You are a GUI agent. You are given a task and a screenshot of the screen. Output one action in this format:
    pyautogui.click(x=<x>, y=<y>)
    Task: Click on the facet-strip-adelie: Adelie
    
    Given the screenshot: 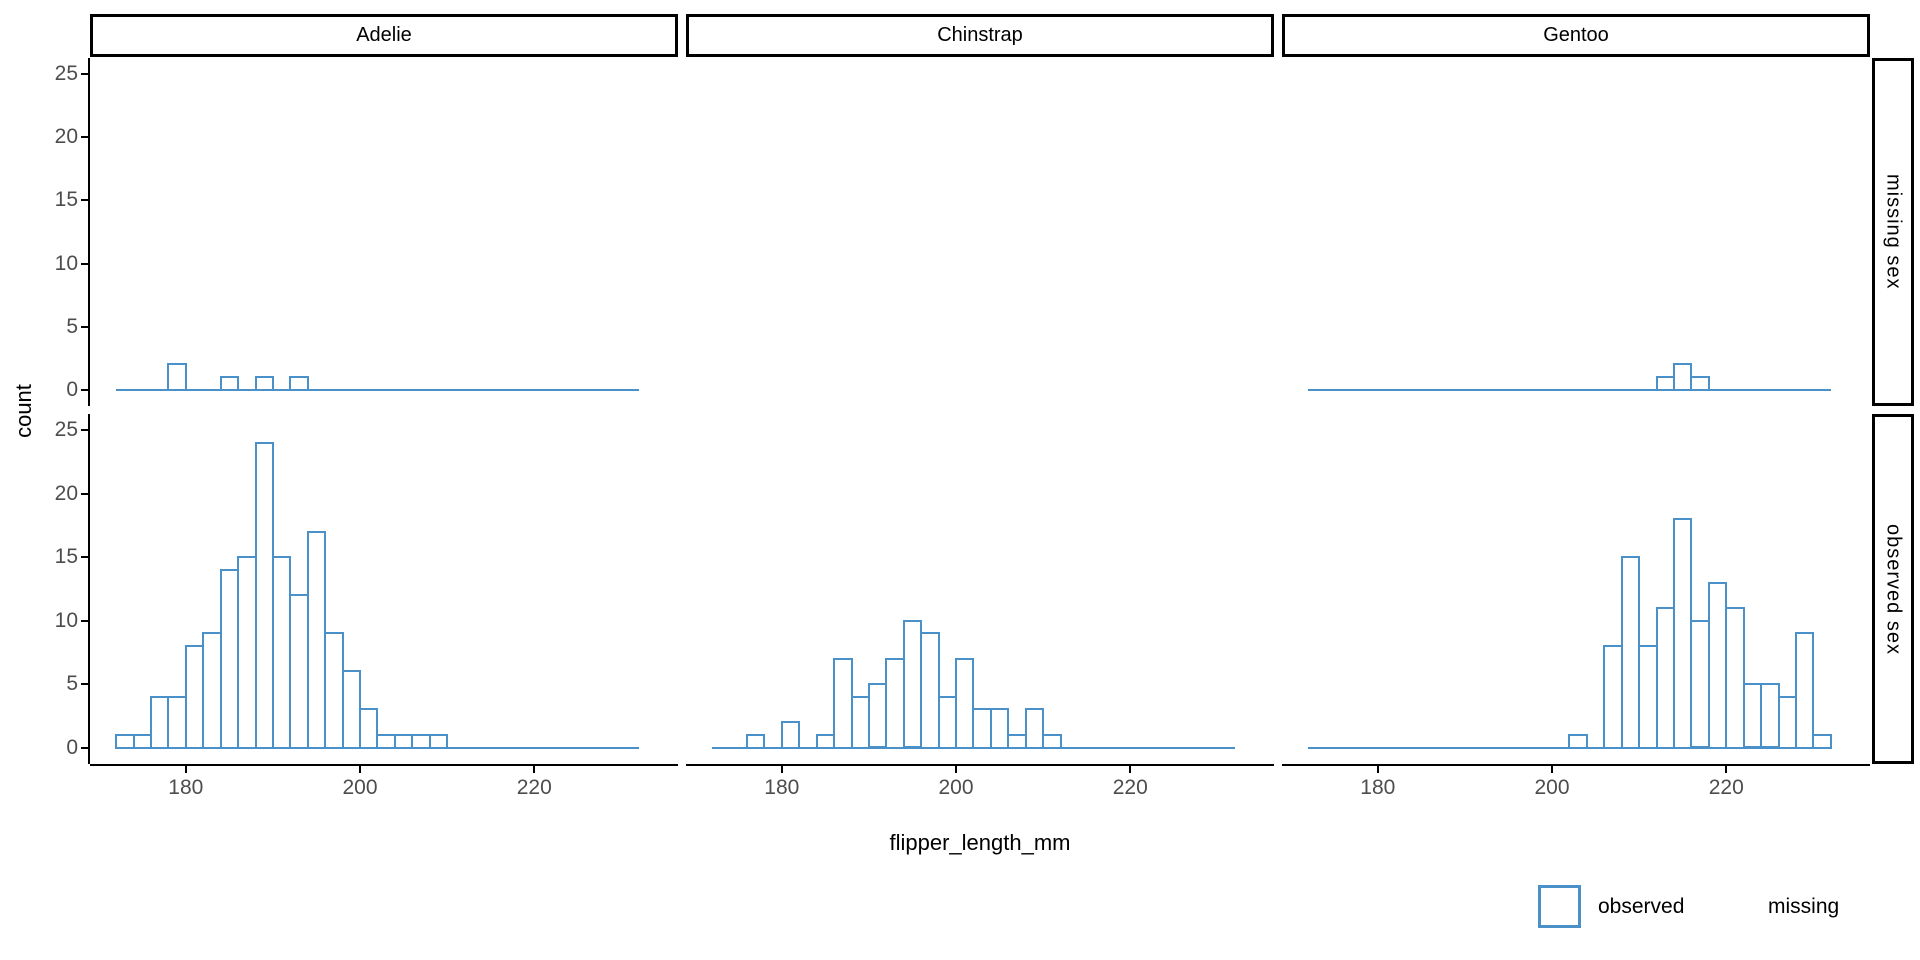 What is the action you would take?
    pyautogui.click(x=384, y=35)
    